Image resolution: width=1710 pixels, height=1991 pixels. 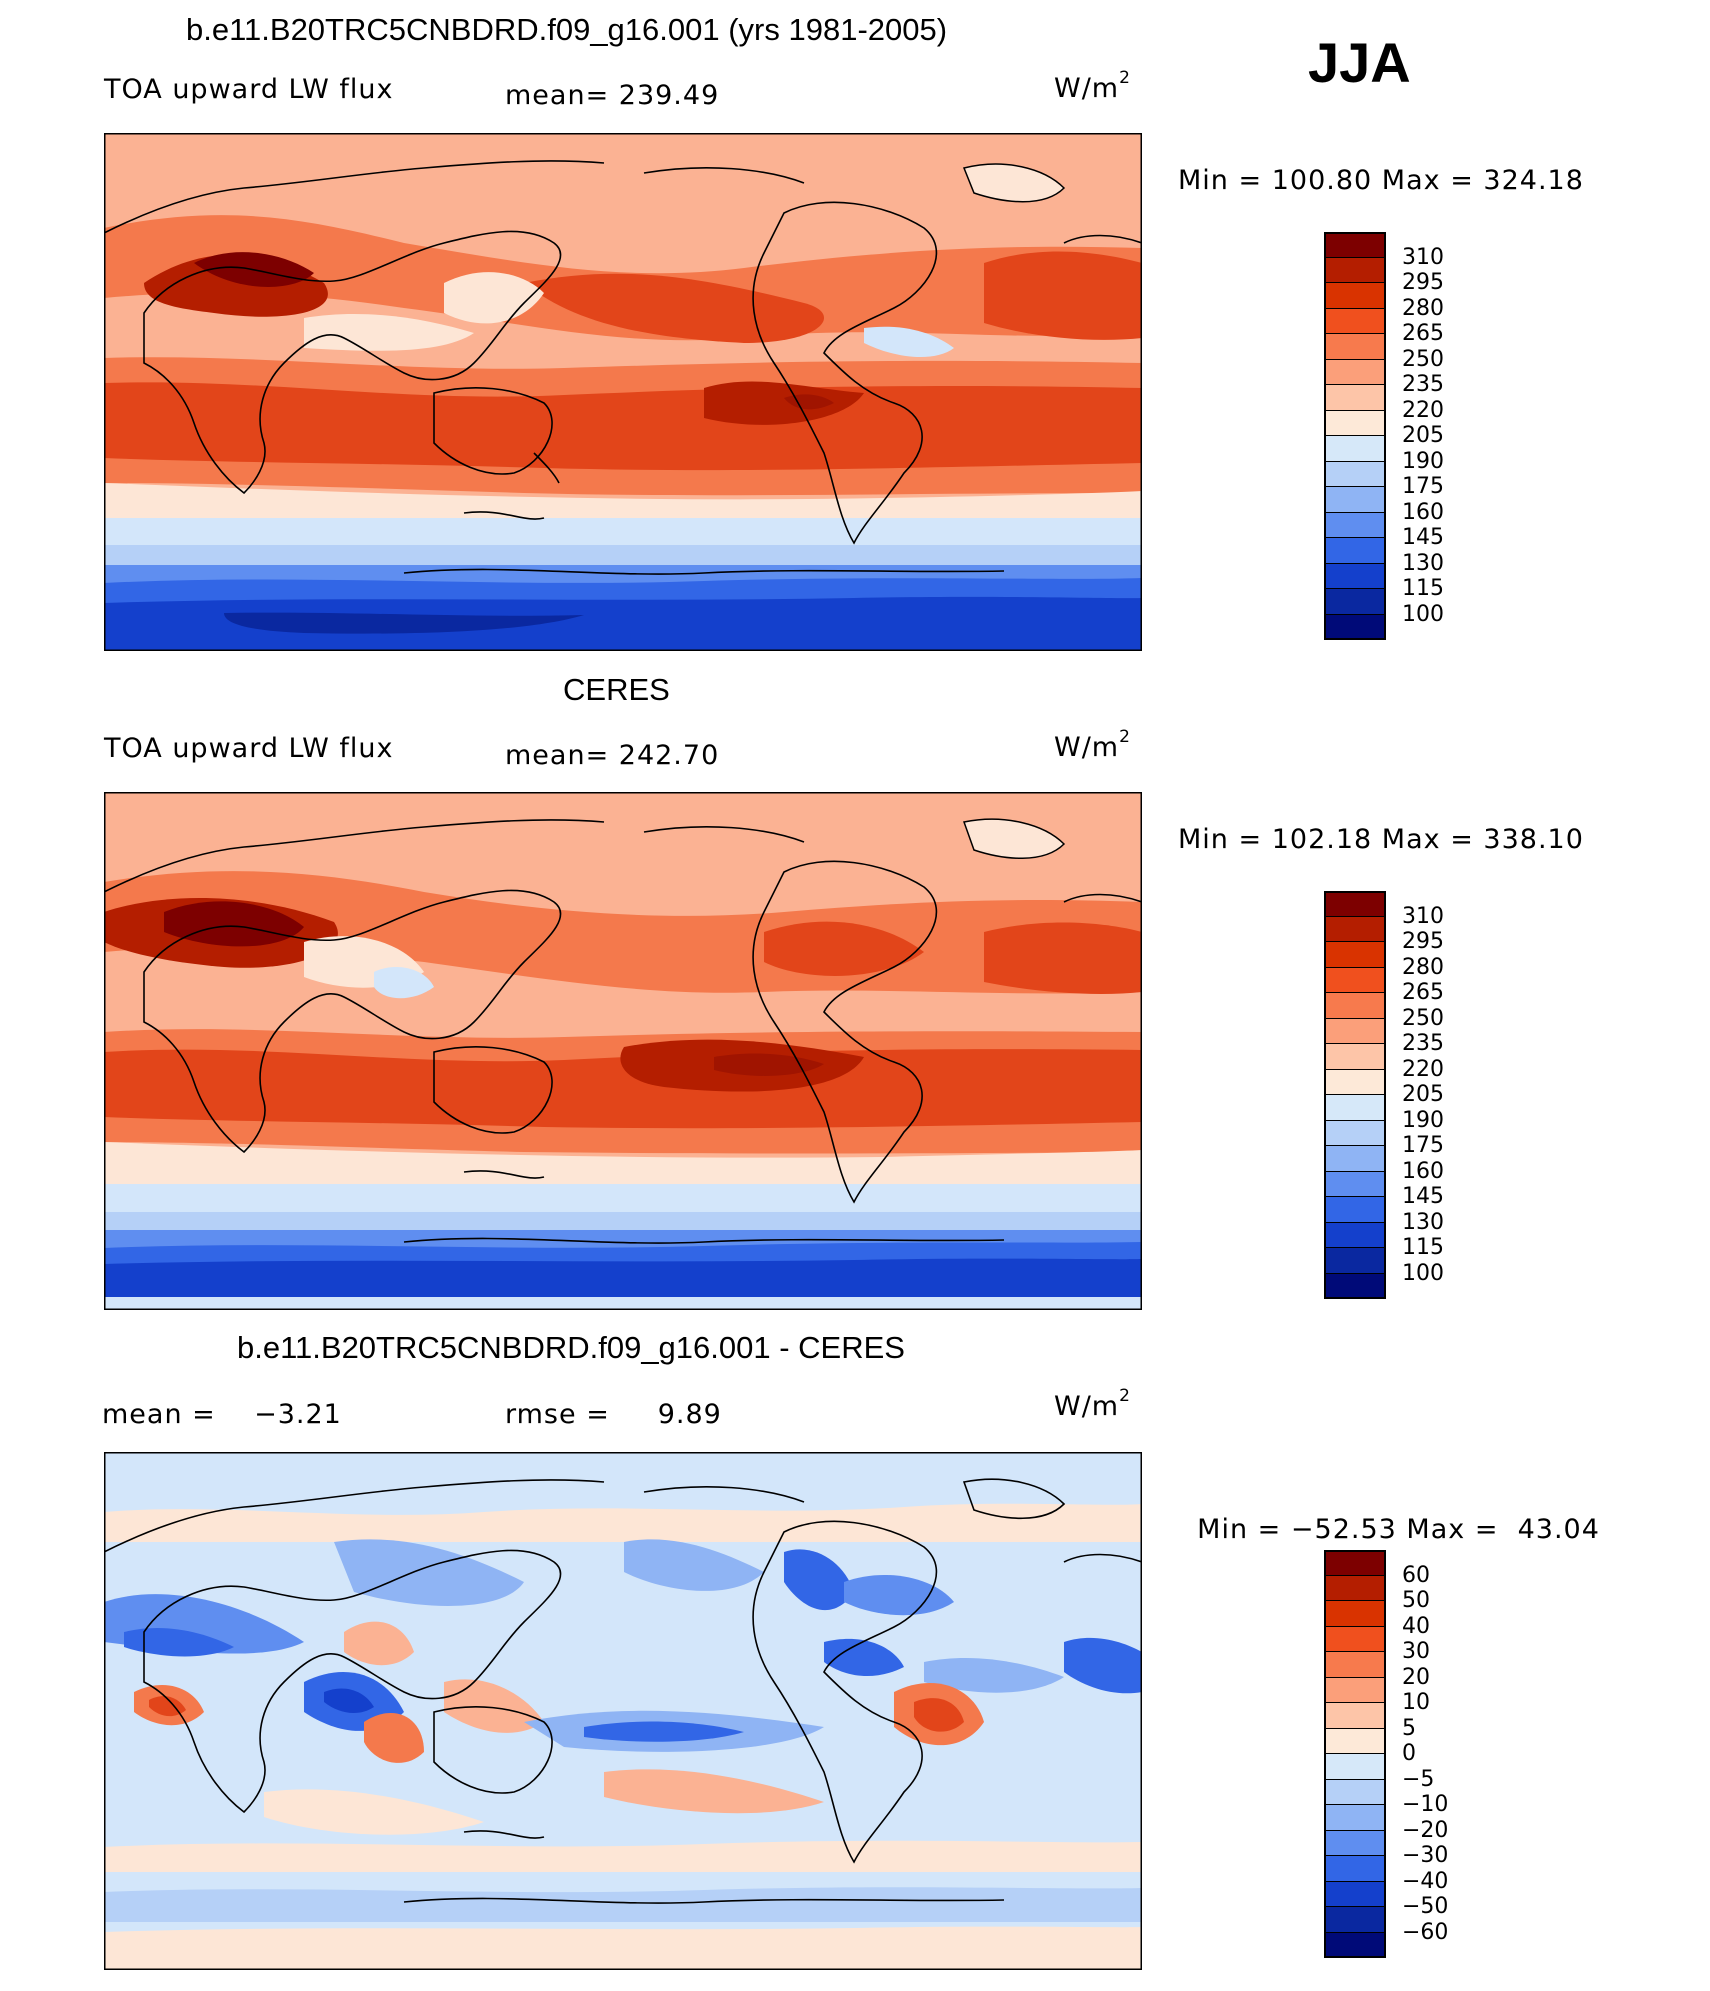 What do you see at coordinates (1423, 410) in the screenshot?
I see `colorbar-tick-label: 220` at bounding box center [1423, 410].